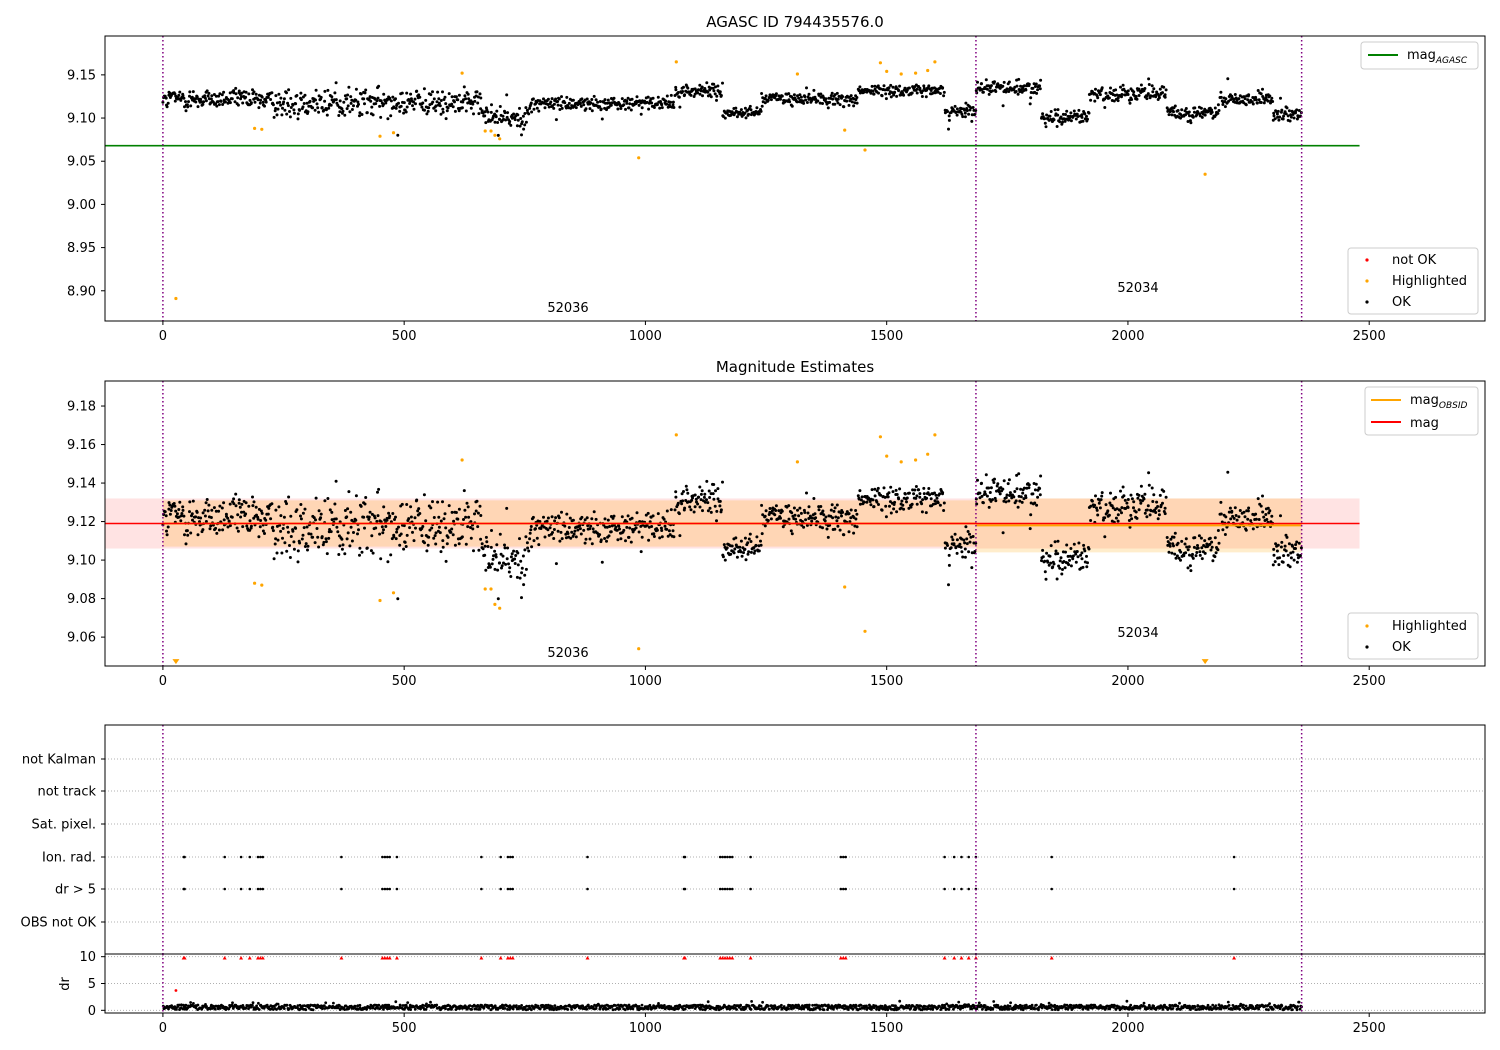  What do you see at coordinates (81, 484) in the screenshot?
I see `p2-ytick-label: 9.14` at bounding box center [81, 484].